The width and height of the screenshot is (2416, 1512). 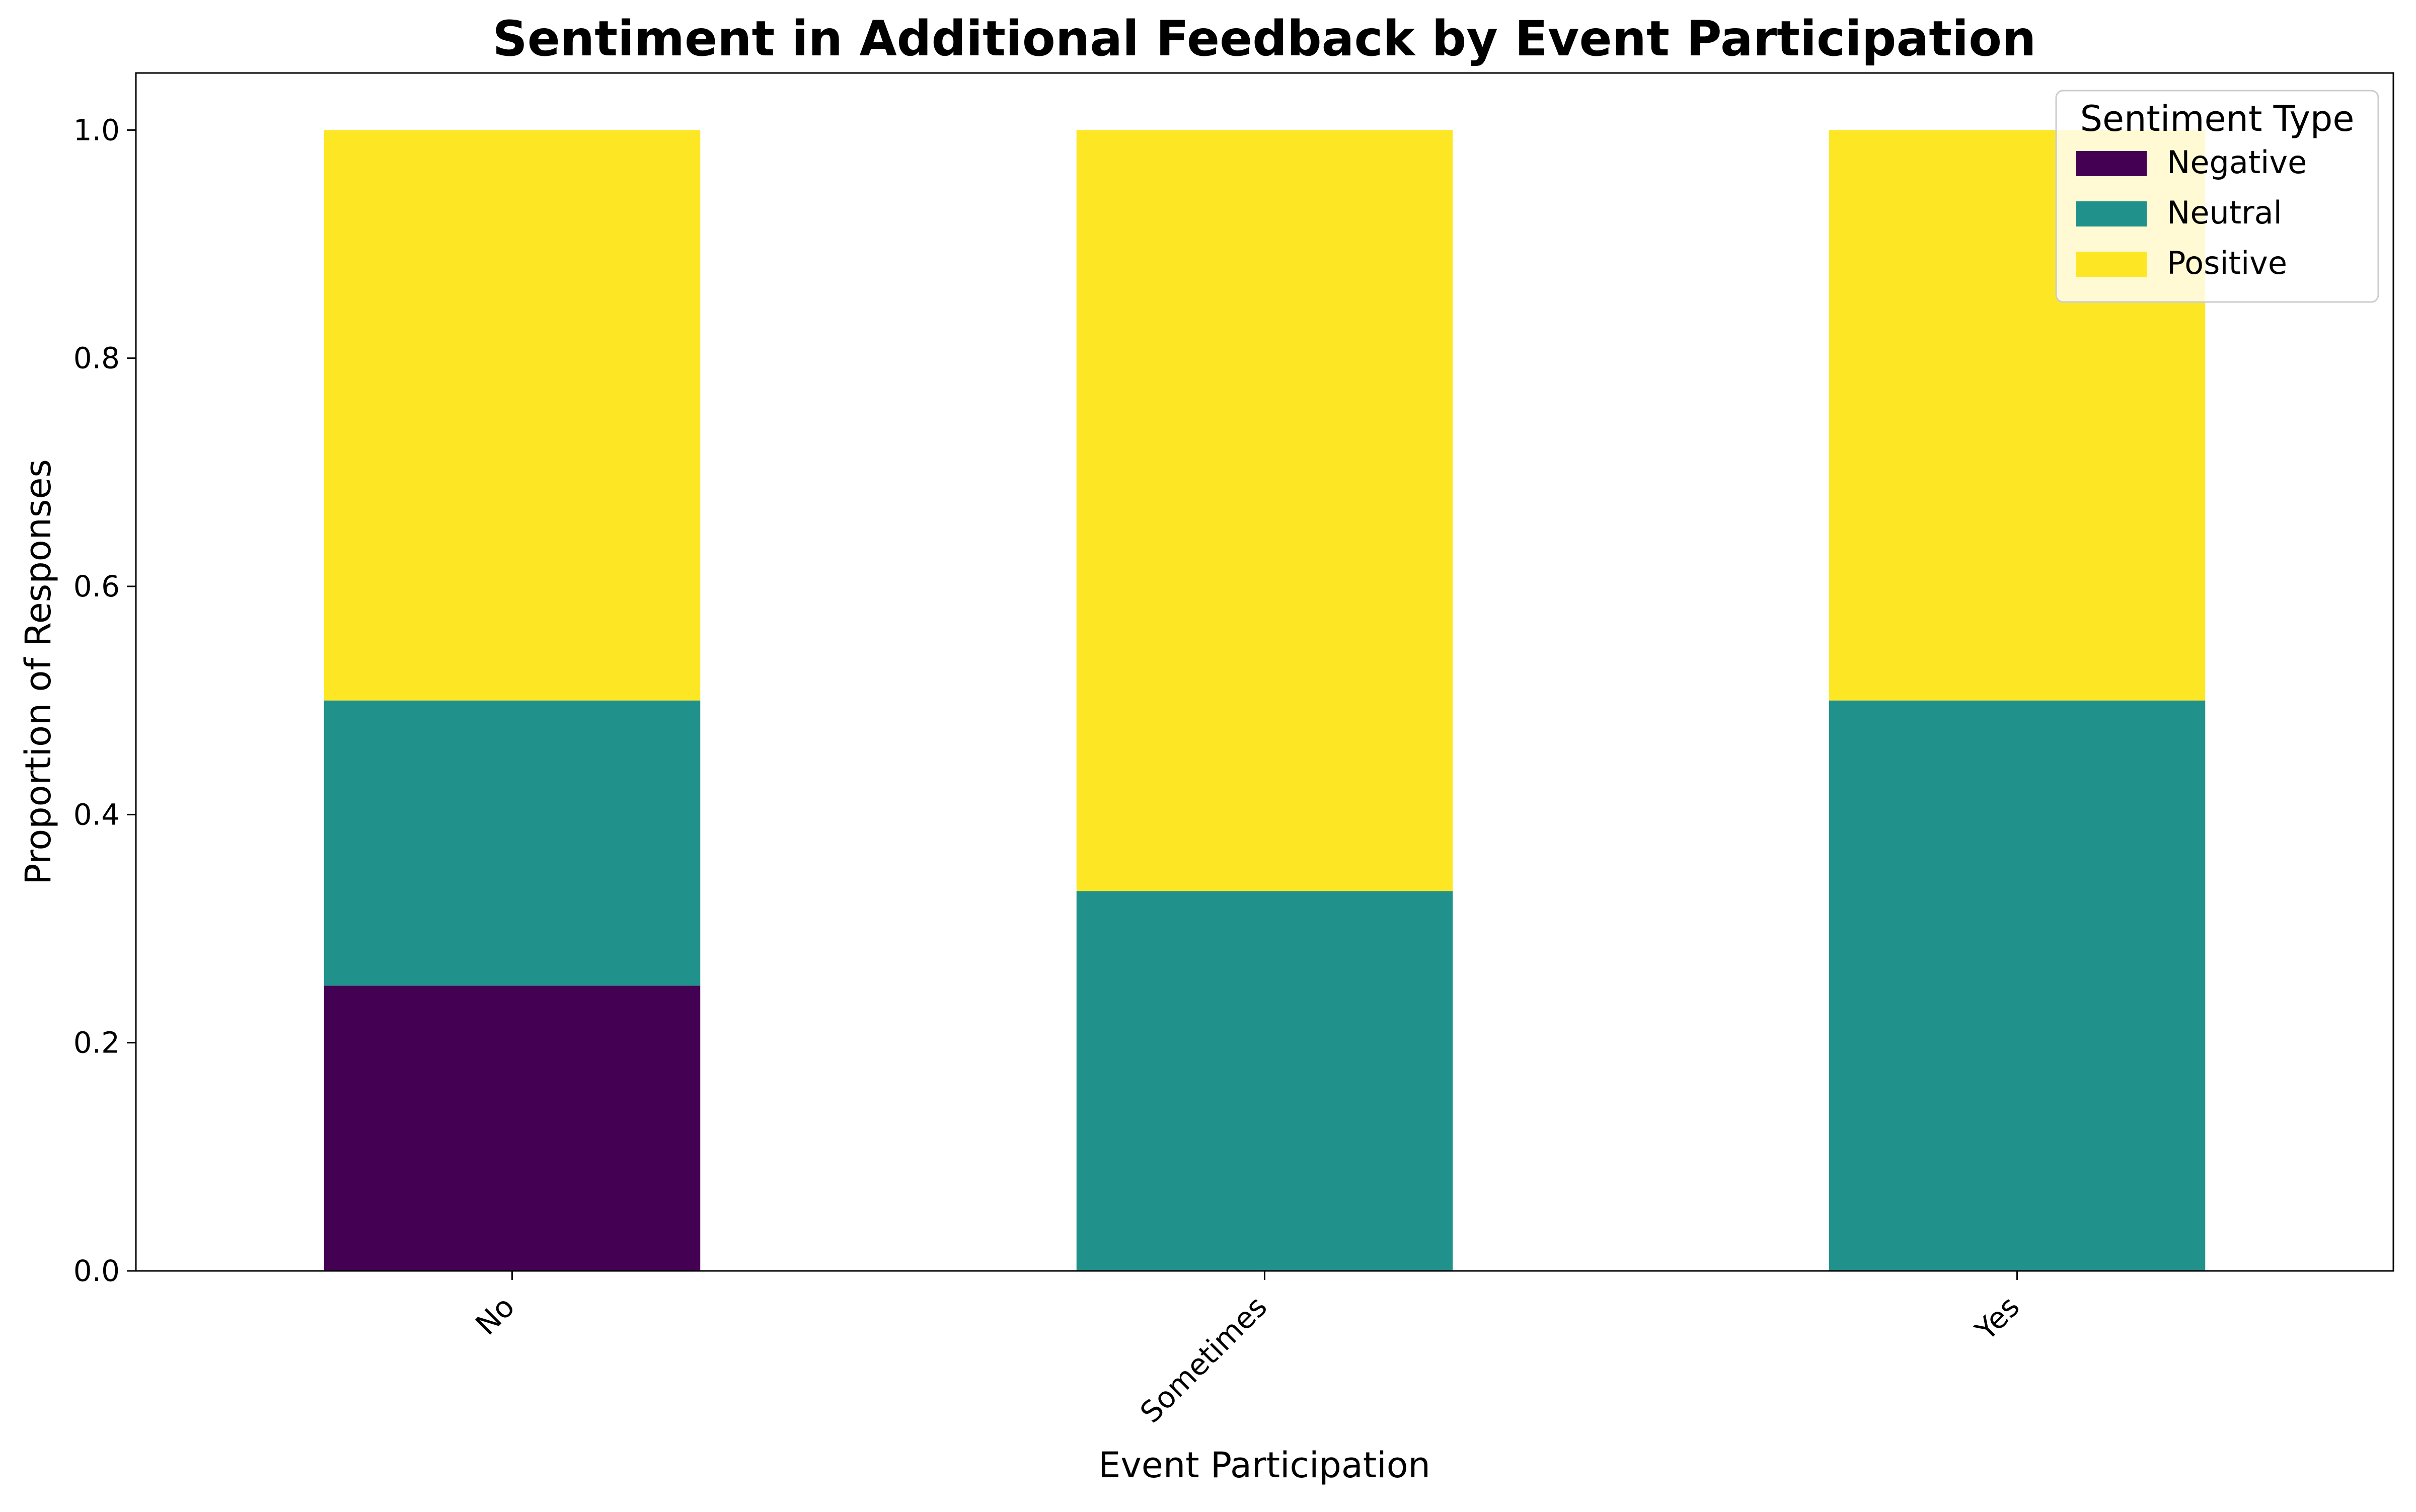 I want to click on legend-swatch-negative, so click(x=2111, y=163).